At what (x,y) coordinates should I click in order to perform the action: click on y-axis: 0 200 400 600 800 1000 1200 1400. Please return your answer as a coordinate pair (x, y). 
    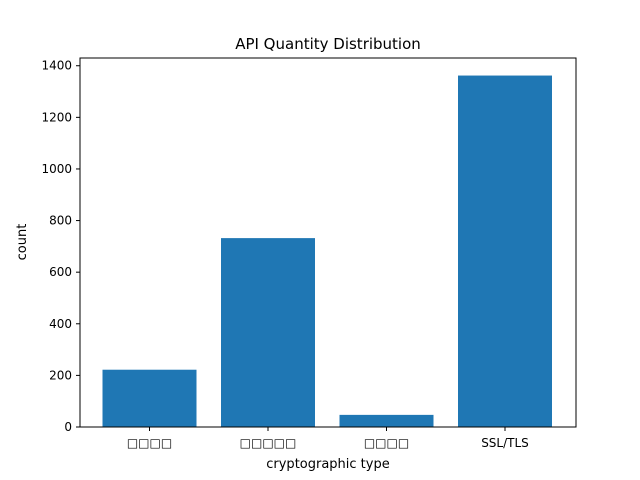
    Looking at the image, I should click on (60, 246).